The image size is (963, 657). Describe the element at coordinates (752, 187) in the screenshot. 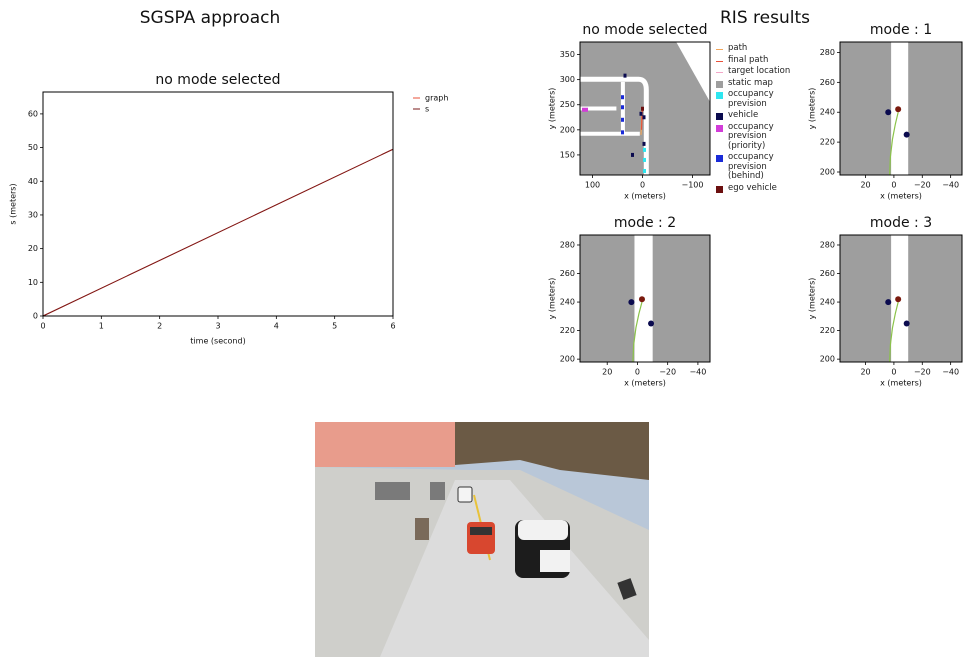

I see `legend-label: ego vehicle` at that location.